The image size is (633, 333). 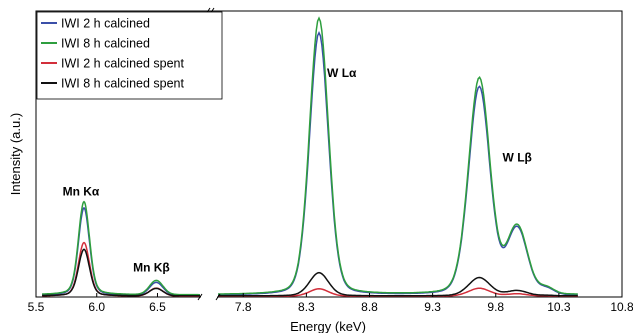 I want to click on legend-label-2: IWI 2 h calcined spent, so click(x=123, y=64).